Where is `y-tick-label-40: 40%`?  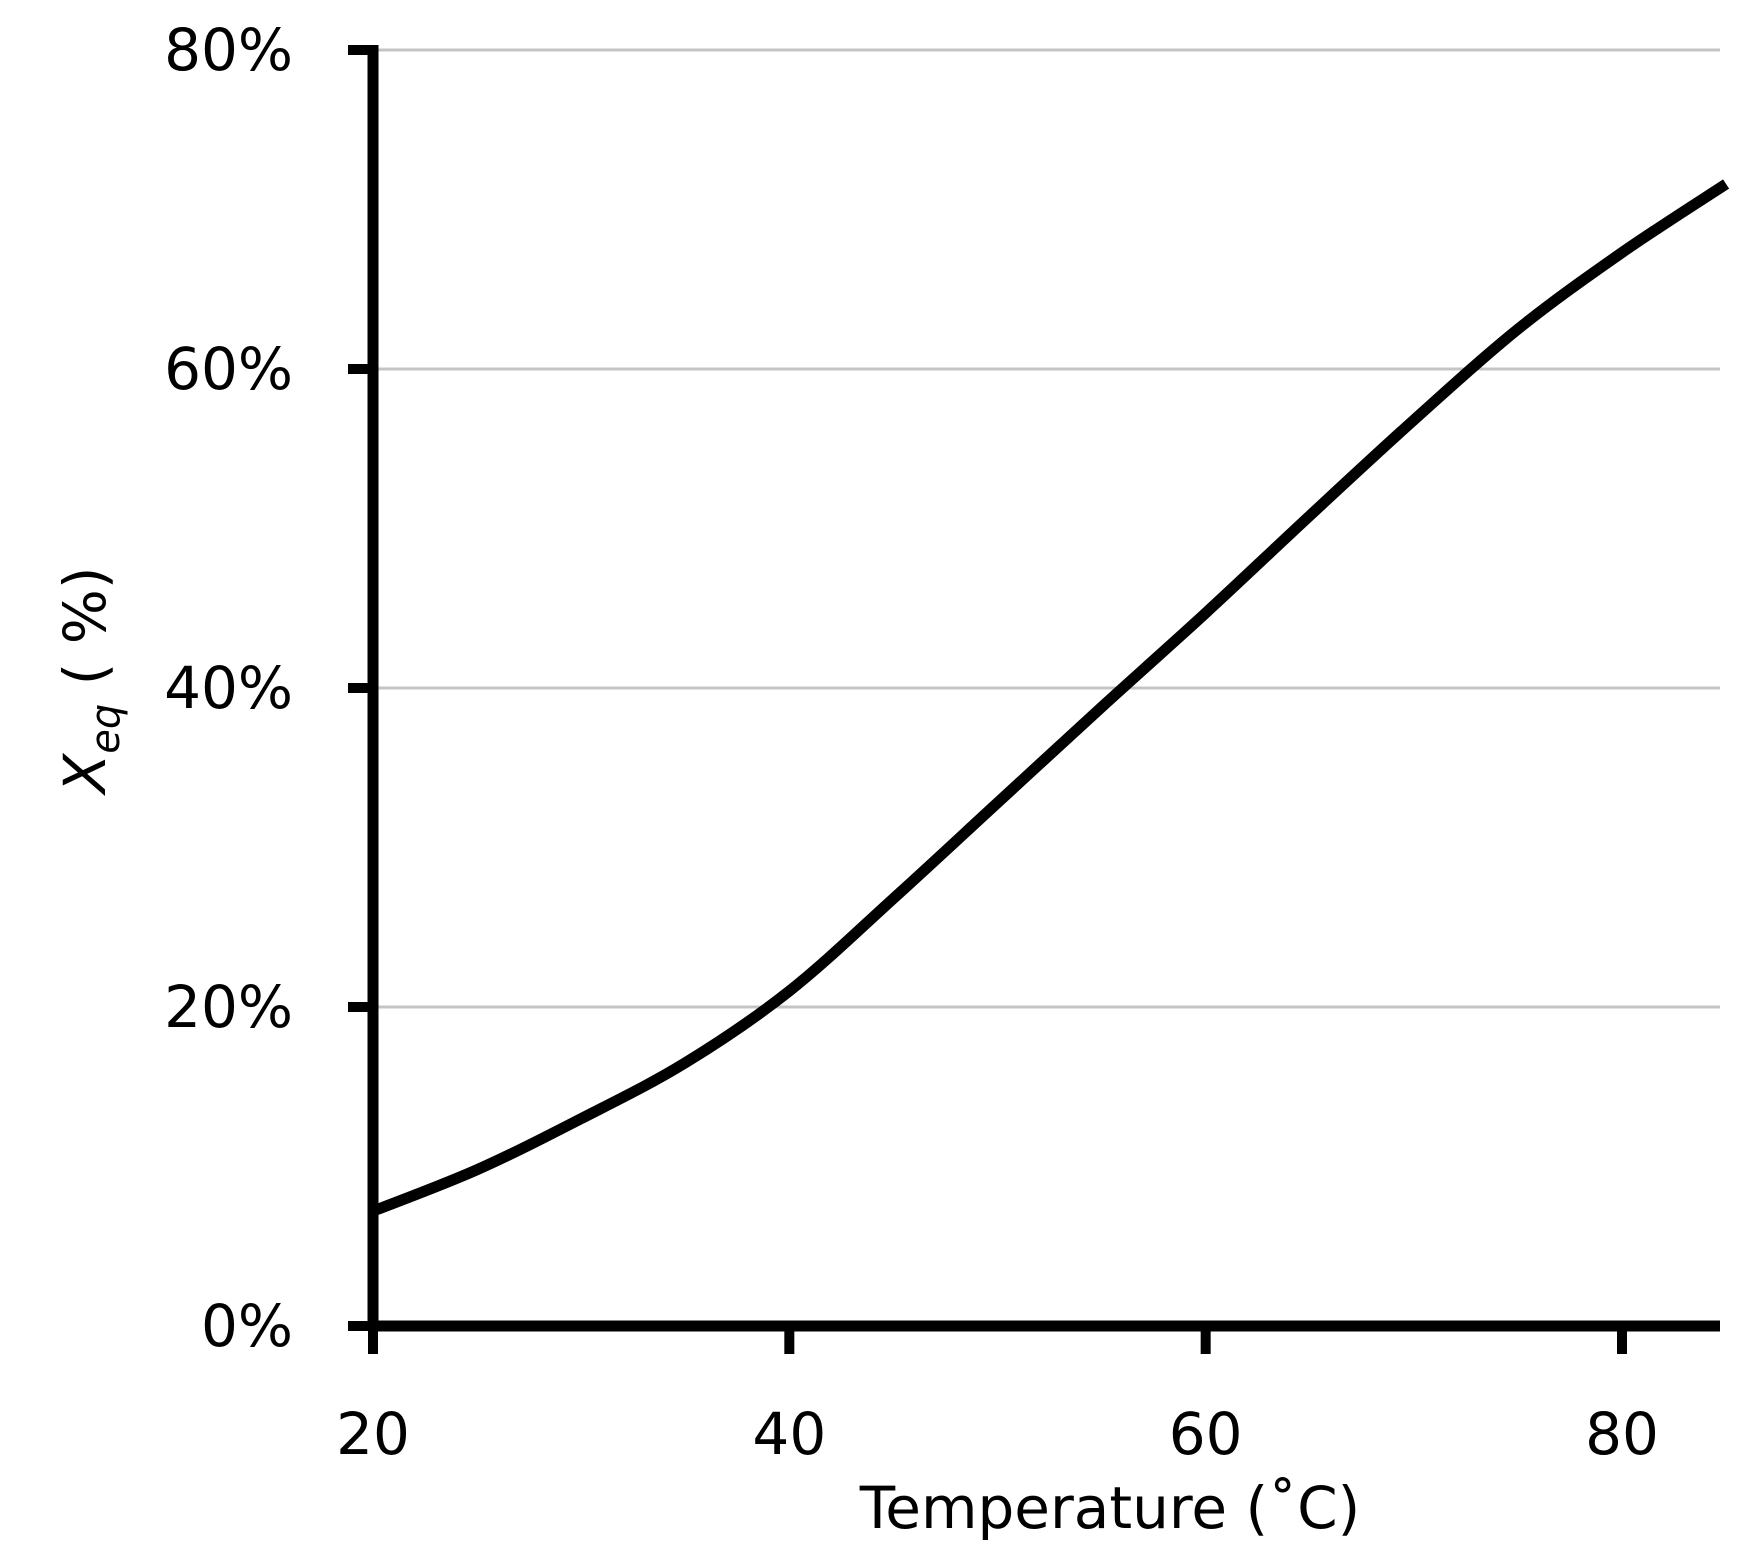
y-tick-label-40: 40% is located at coordinates (228, 688).